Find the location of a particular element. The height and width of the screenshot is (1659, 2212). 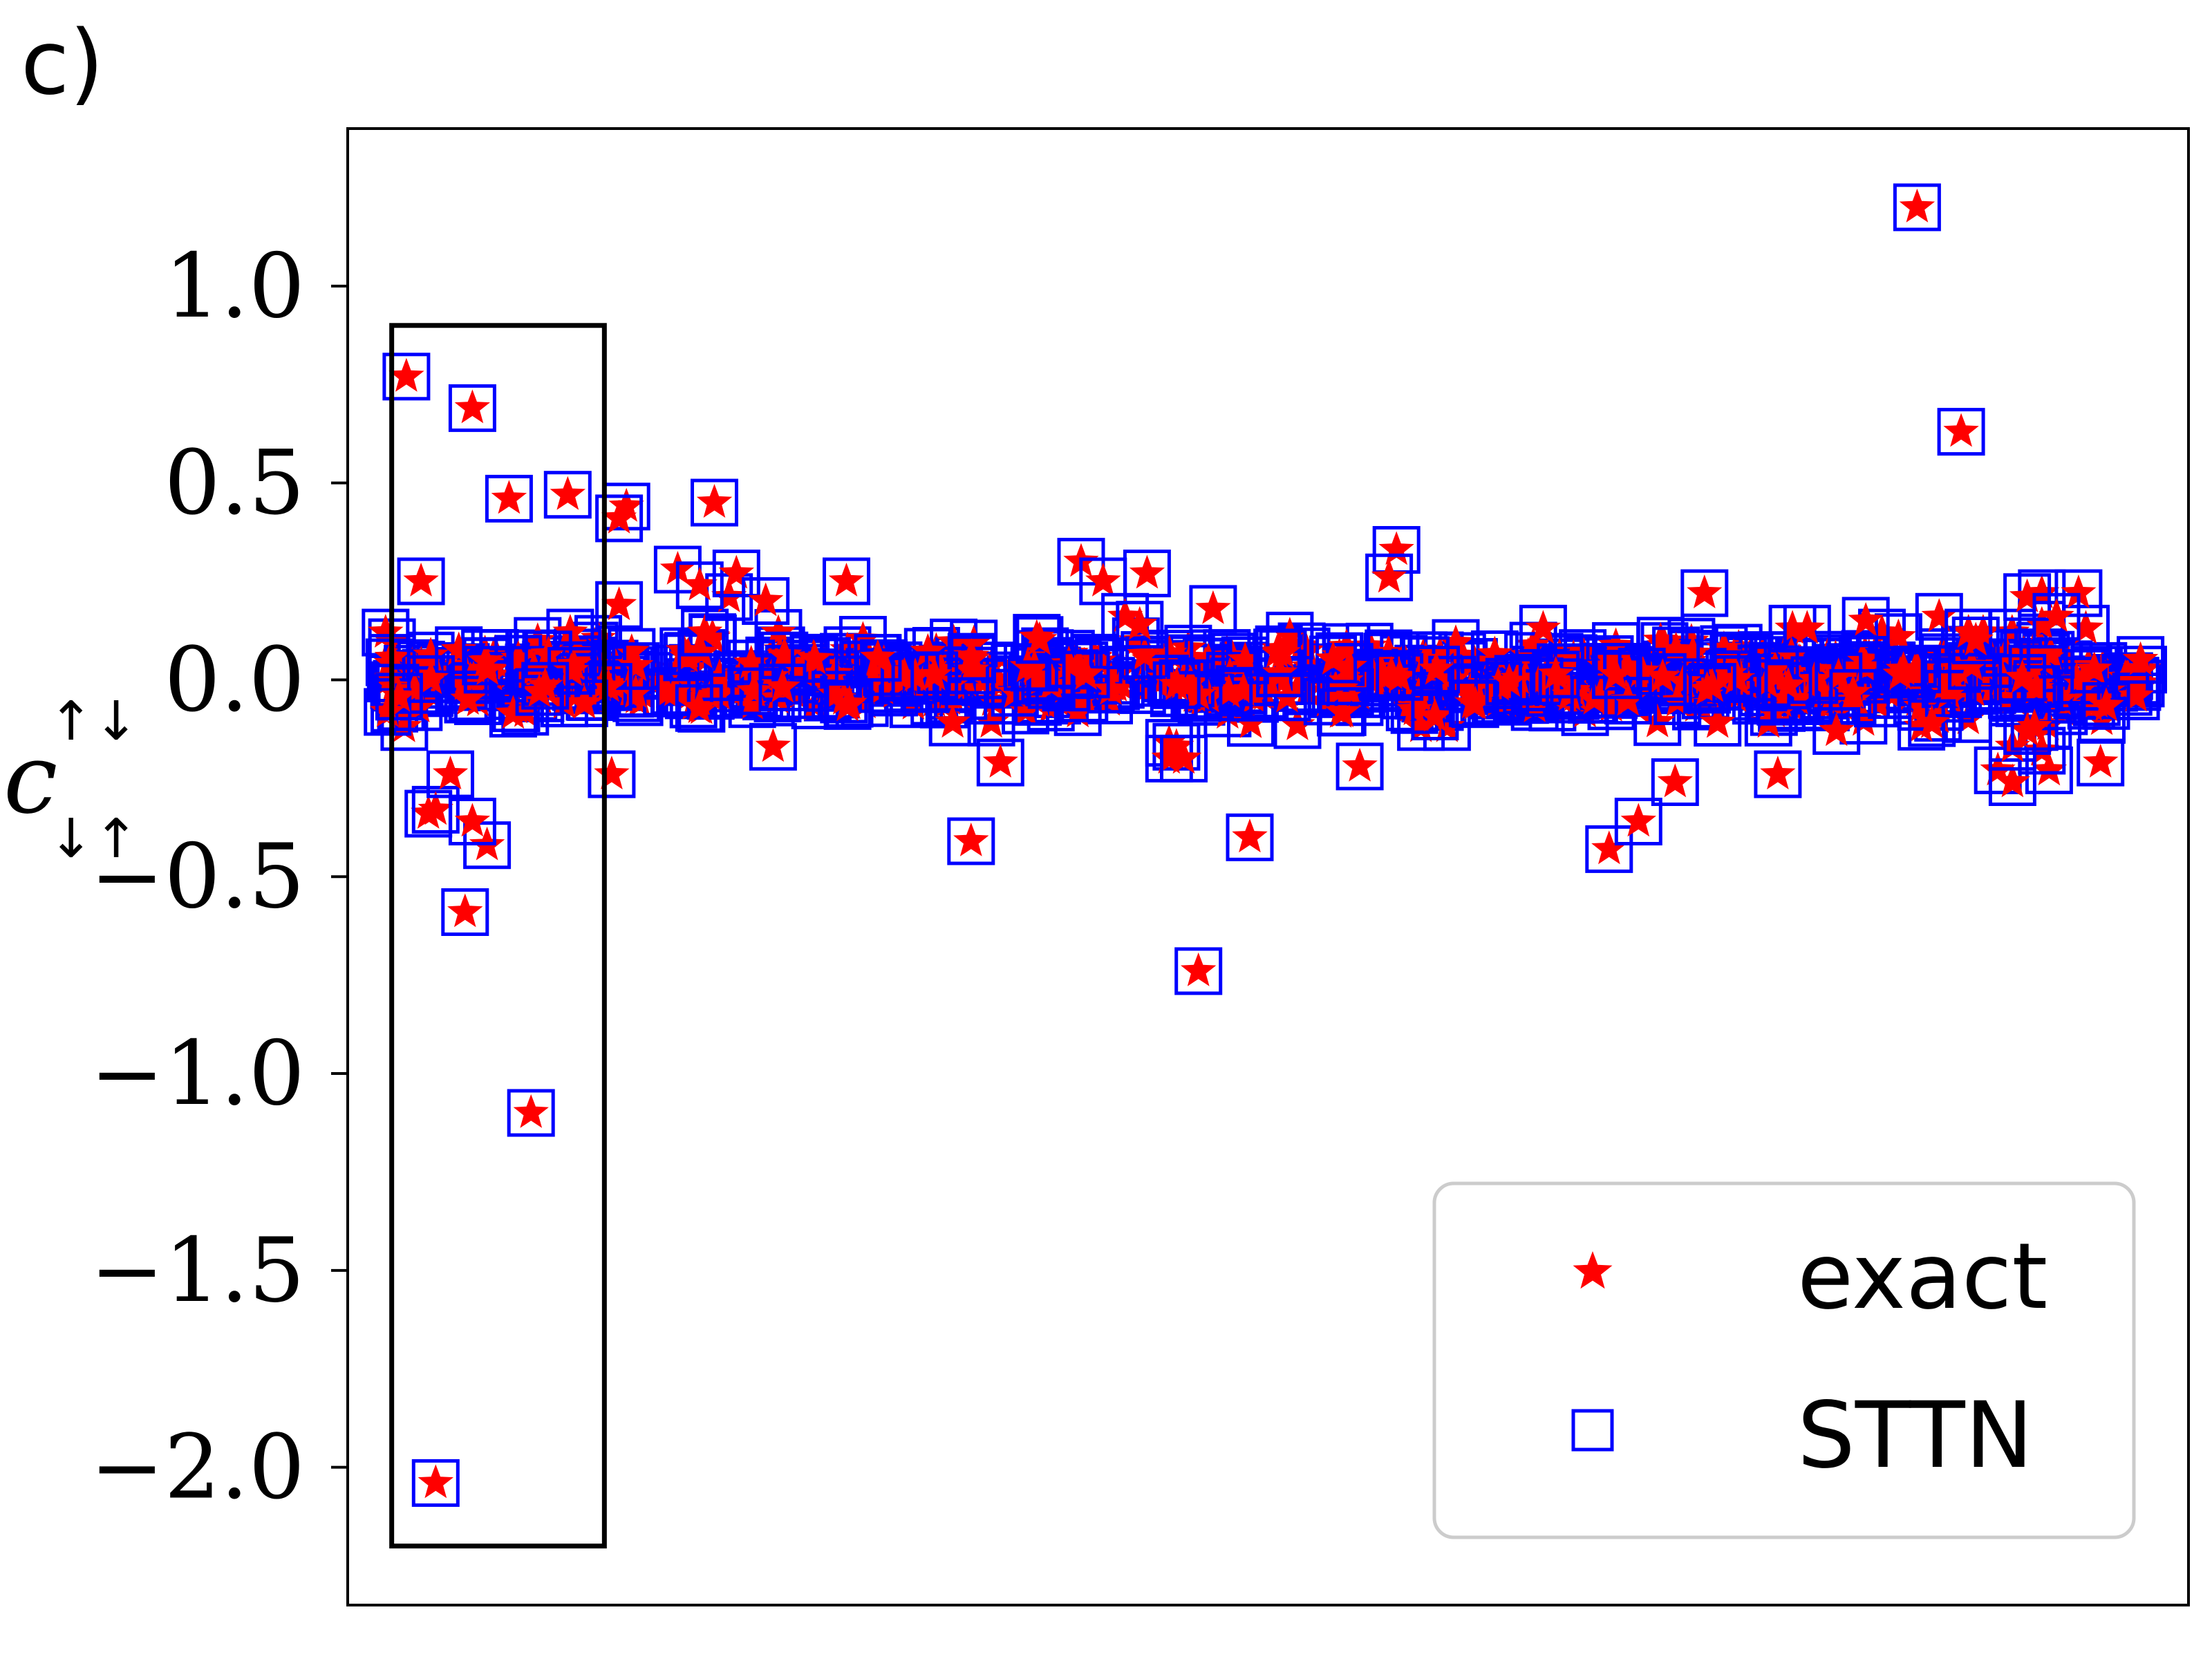

legend-sttn-square-icon is located at coordinates (1592, 1431).